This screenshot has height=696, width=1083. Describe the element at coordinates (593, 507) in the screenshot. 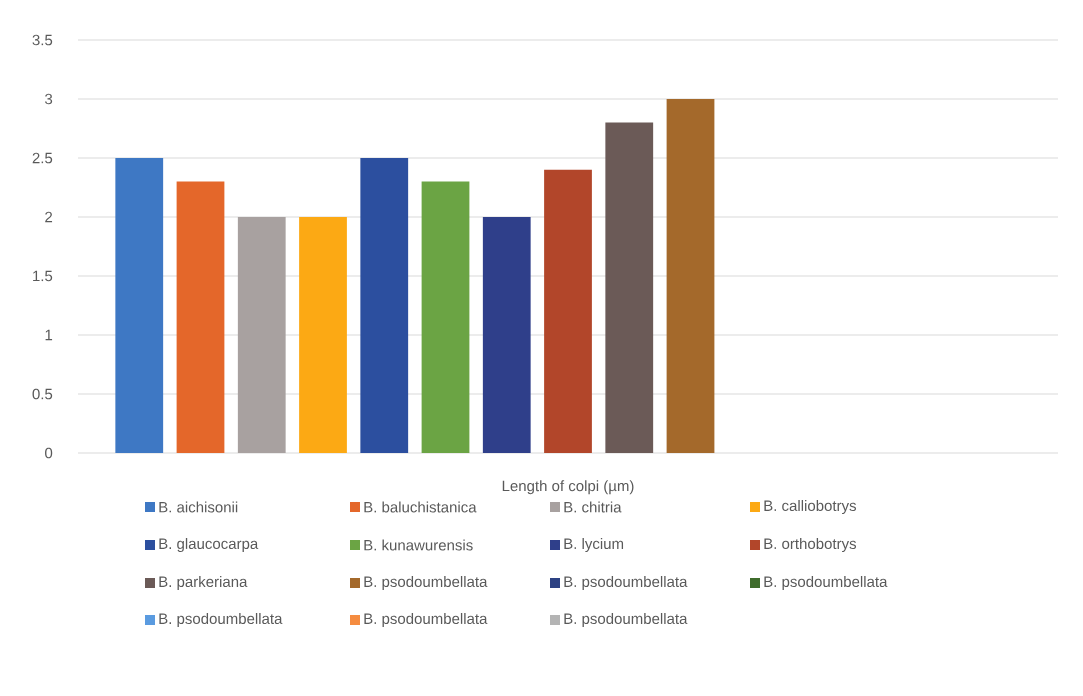

I see `legend-label: B. chitria` at that location.